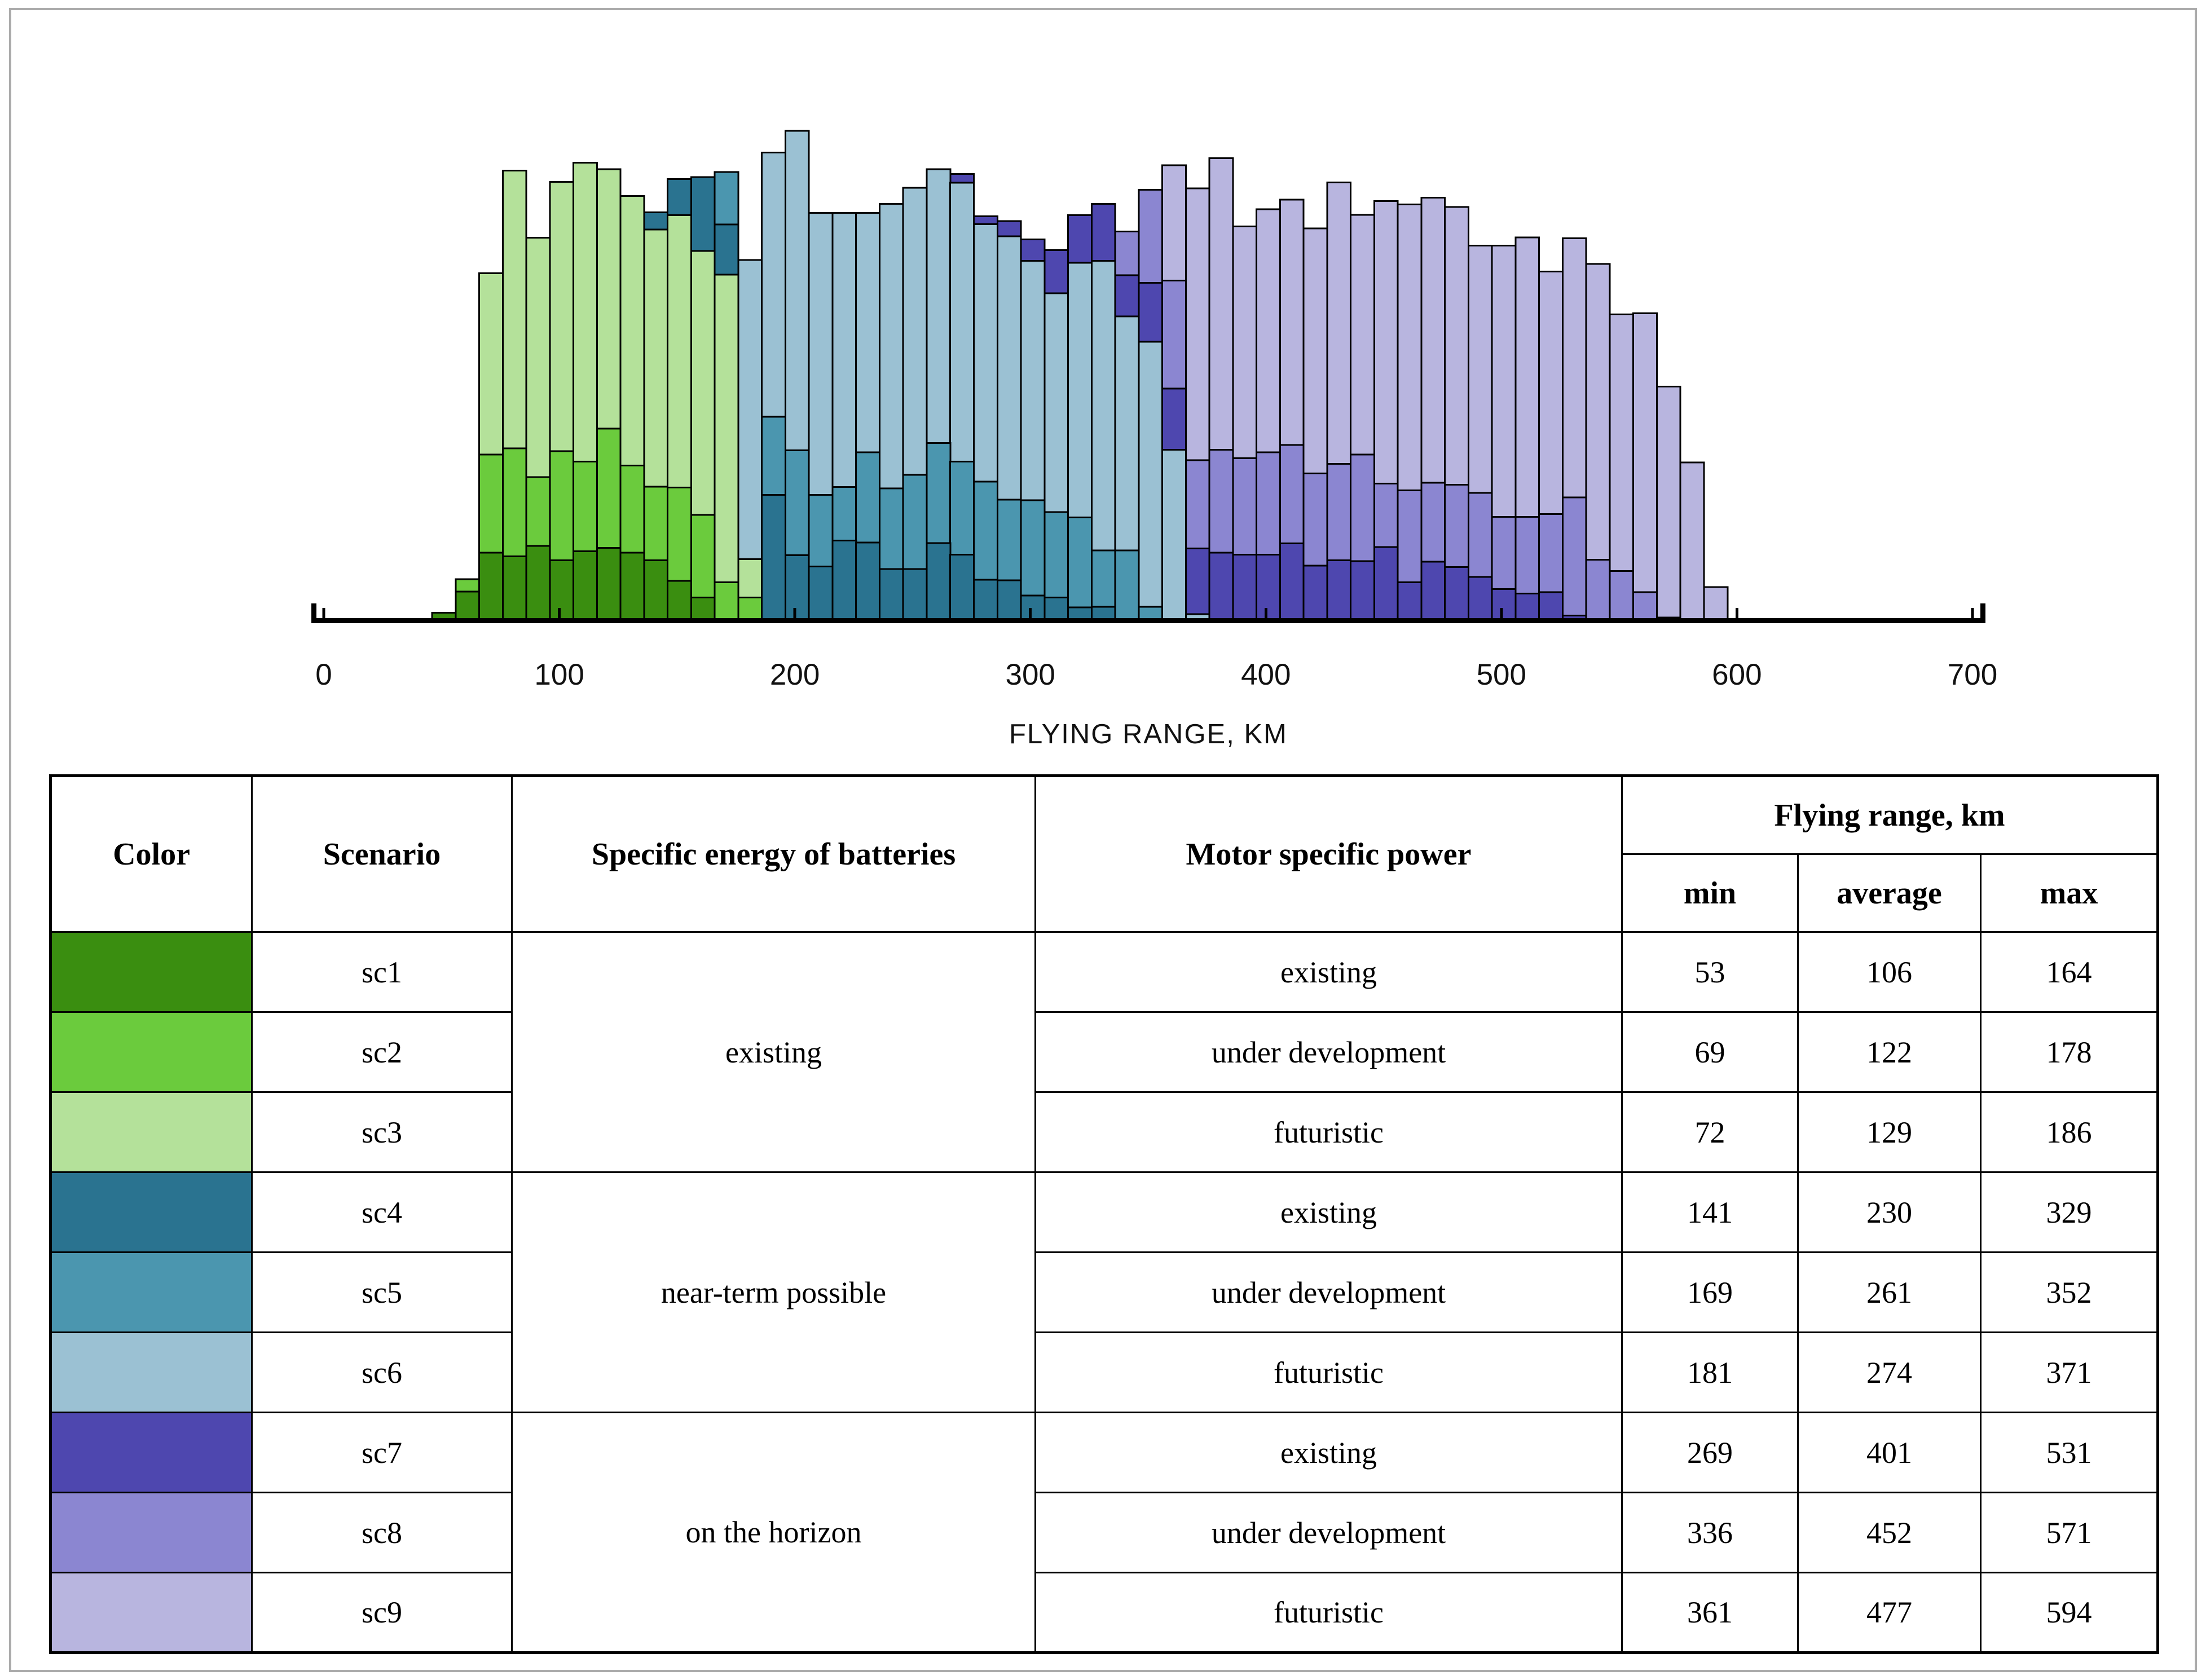  Describe the element at coordinates (1710, 1132) in the screenshot. I see `min-cell-sc3: 72` at that location.